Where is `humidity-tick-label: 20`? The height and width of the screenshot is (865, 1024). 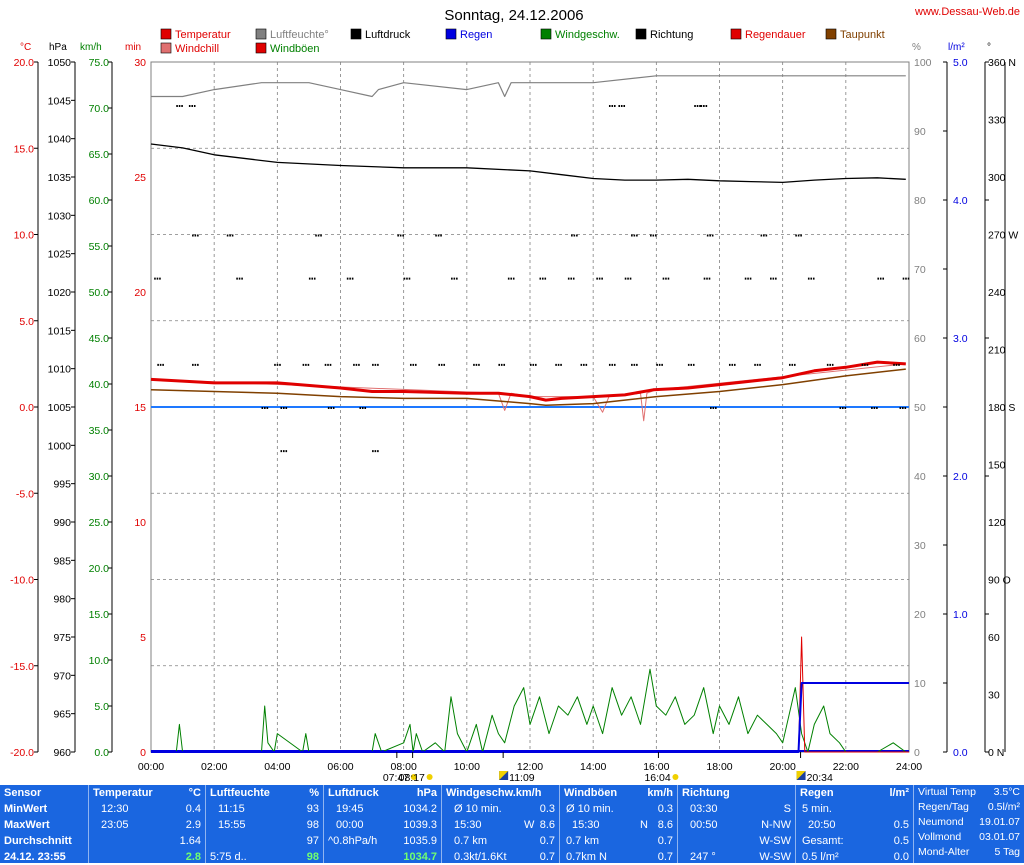
humidity-tick-label: 20 is located at coordinates (920, 615).